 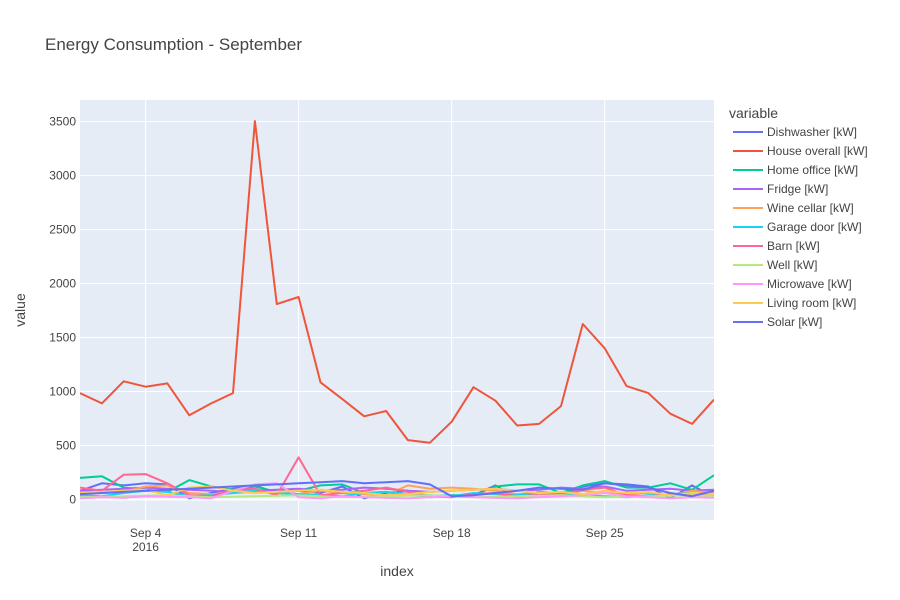 I want to click on y-axis-ticks: 0 500 1000 1500 2000 2500 3000 3500, so click(x=62, y=311).